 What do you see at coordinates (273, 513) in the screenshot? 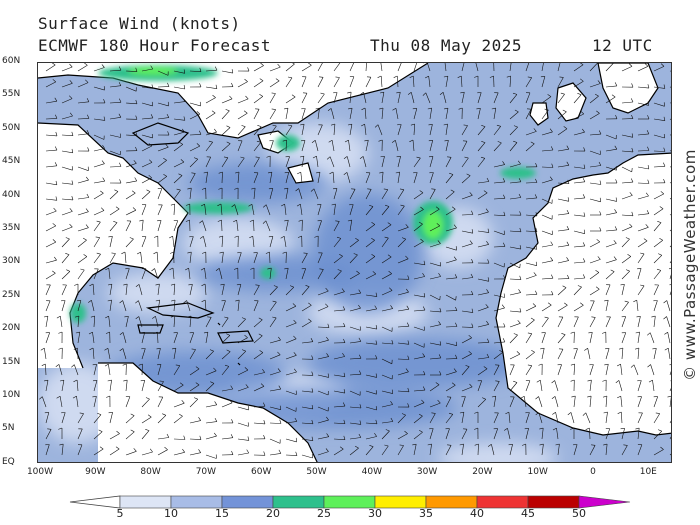
I see `legend-value: 20` at bounding box center [273, 513].